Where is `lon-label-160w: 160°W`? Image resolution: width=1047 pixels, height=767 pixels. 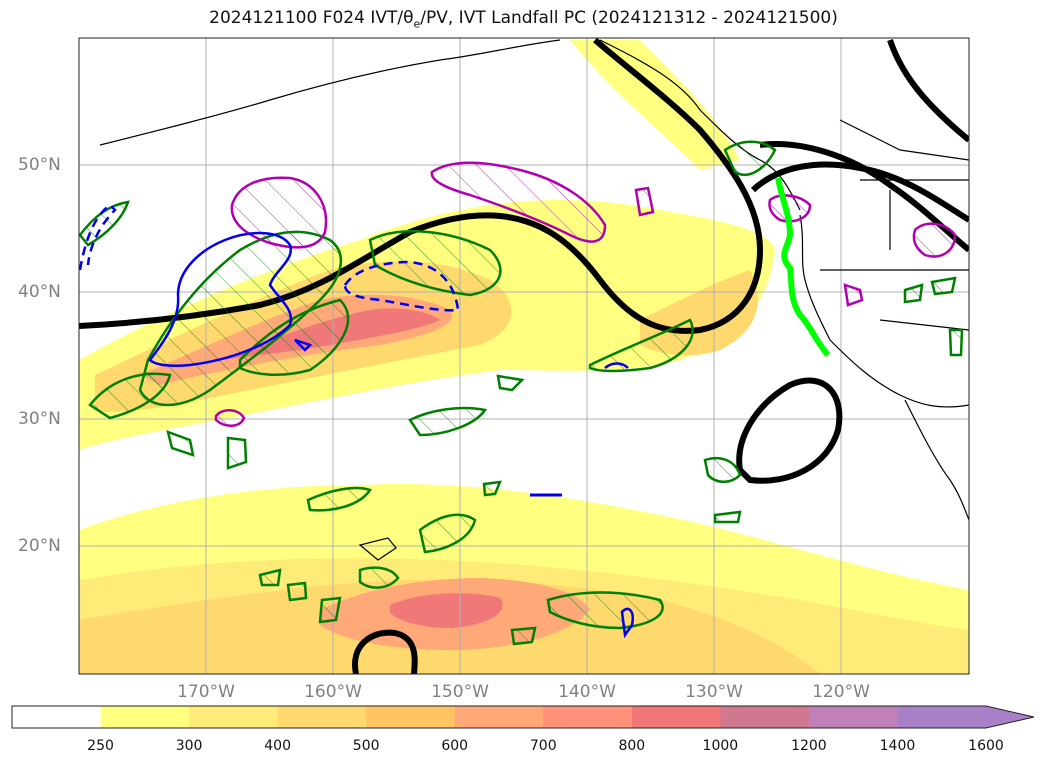
lon-label-160w: 160°W is located at coordinates (333, 692).